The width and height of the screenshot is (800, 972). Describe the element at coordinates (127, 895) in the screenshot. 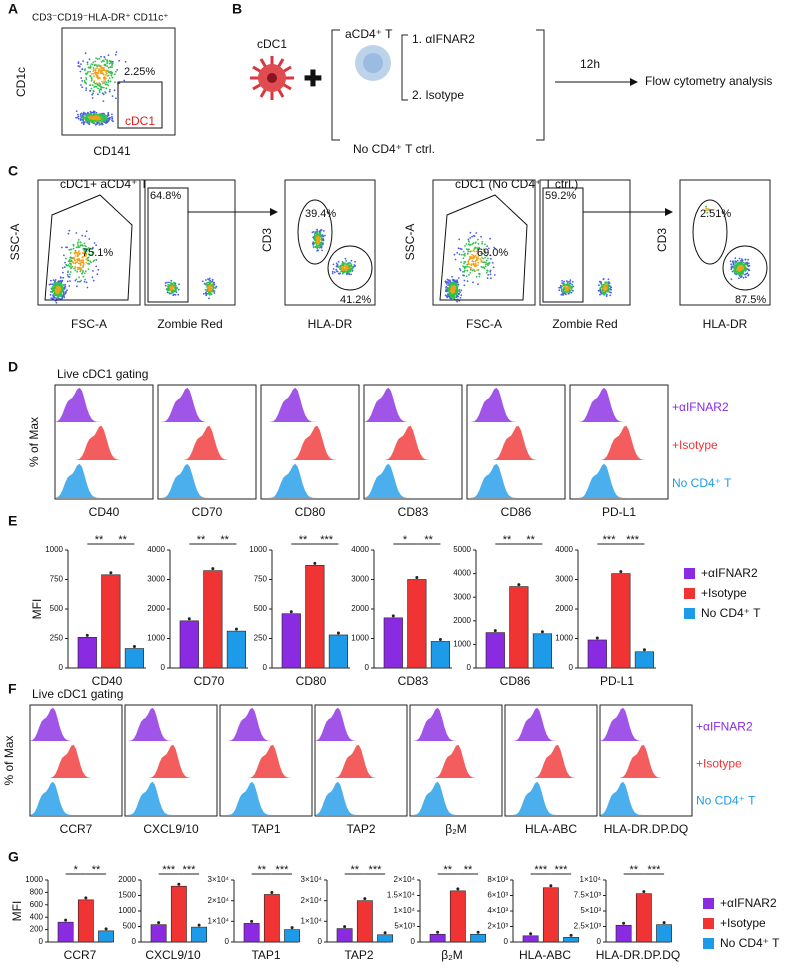

I see `y-tick-label: 1500` at that location.